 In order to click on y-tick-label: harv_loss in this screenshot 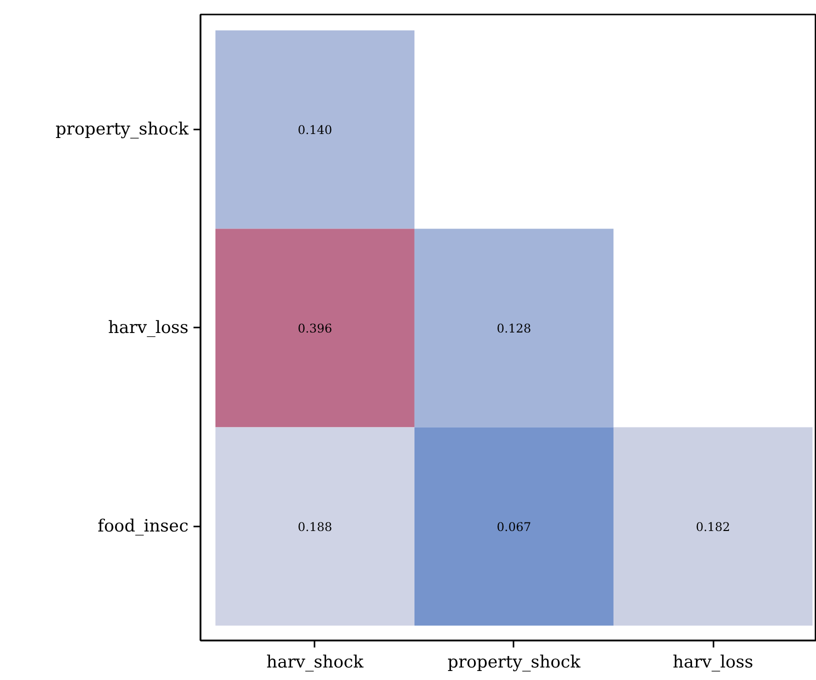, I will do `click(148, 328)`.